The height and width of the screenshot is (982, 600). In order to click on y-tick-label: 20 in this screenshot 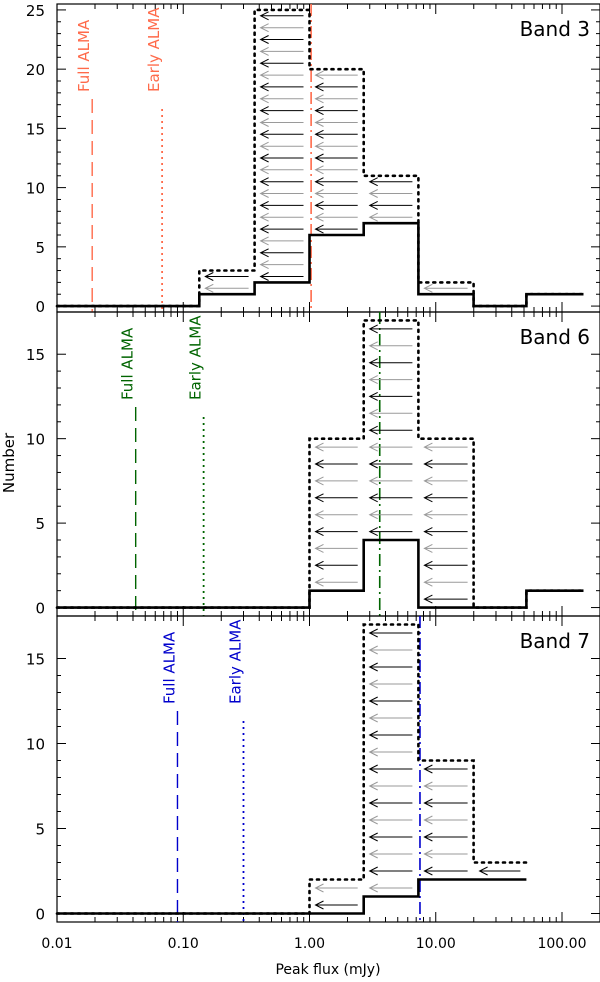, I will do `click(35, 70)`.